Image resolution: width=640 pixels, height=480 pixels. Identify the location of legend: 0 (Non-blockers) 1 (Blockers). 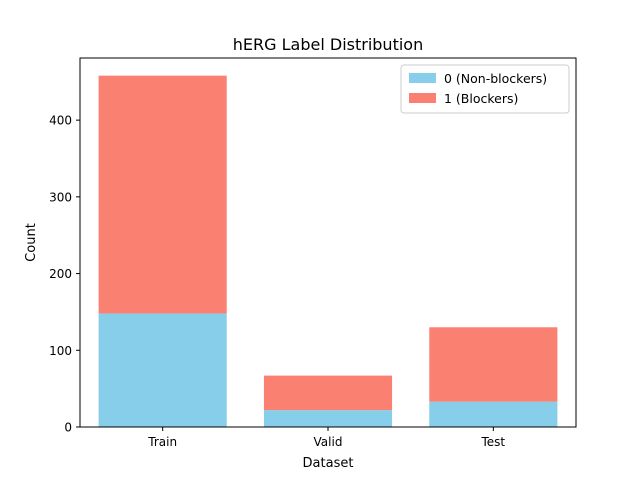
(485, 89).